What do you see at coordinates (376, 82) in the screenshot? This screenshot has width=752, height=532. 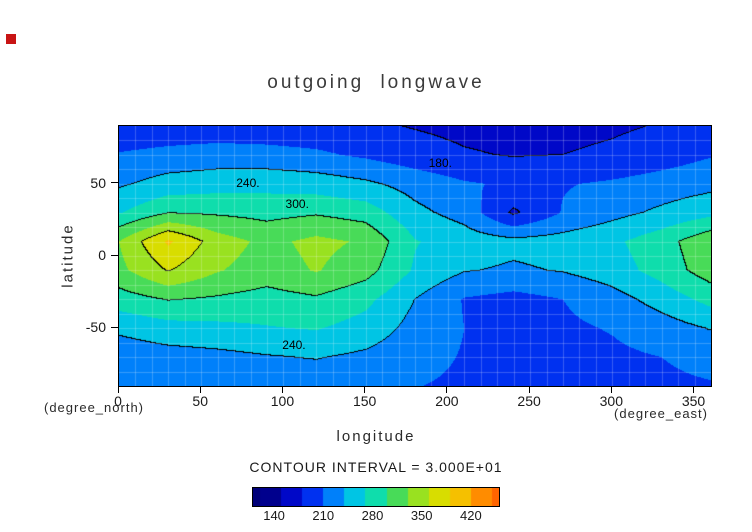 I see `plot-title: outgoing longwave` at bounding box center [376, 82].